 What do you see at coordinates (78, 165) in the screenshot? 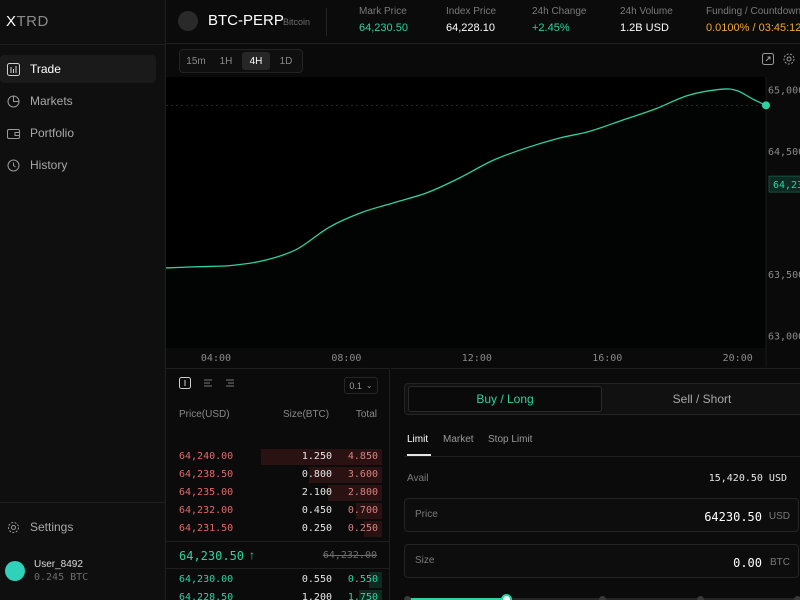
I see `sidebar-item-history: History` at bounding box center [78, 165].